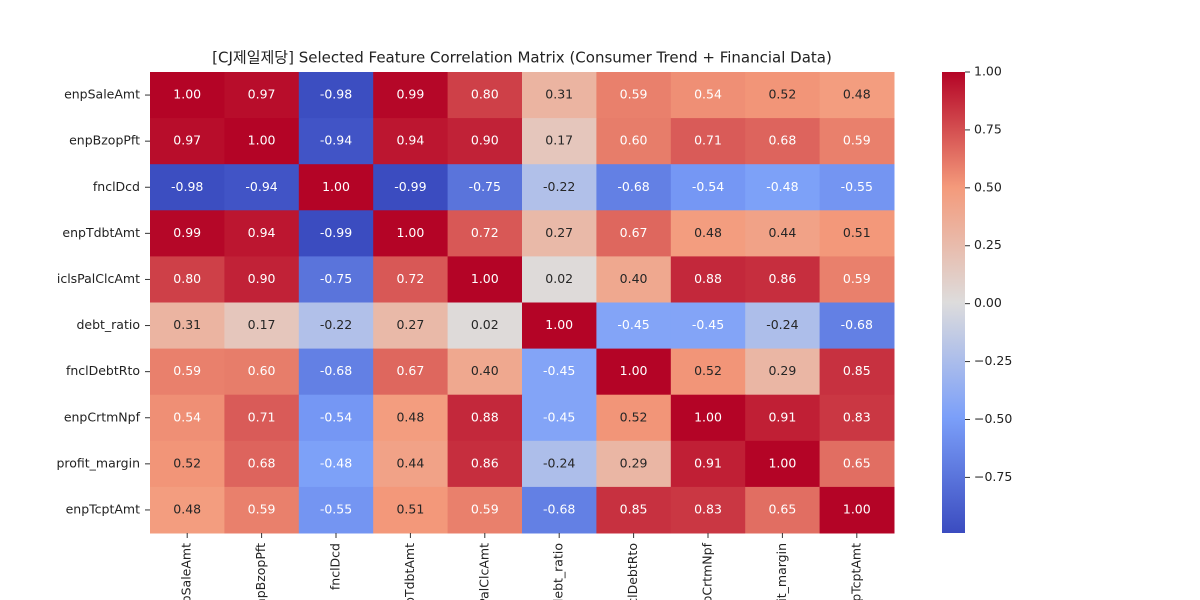  I want to click on cell-label: 0.97, so click(262, 94).